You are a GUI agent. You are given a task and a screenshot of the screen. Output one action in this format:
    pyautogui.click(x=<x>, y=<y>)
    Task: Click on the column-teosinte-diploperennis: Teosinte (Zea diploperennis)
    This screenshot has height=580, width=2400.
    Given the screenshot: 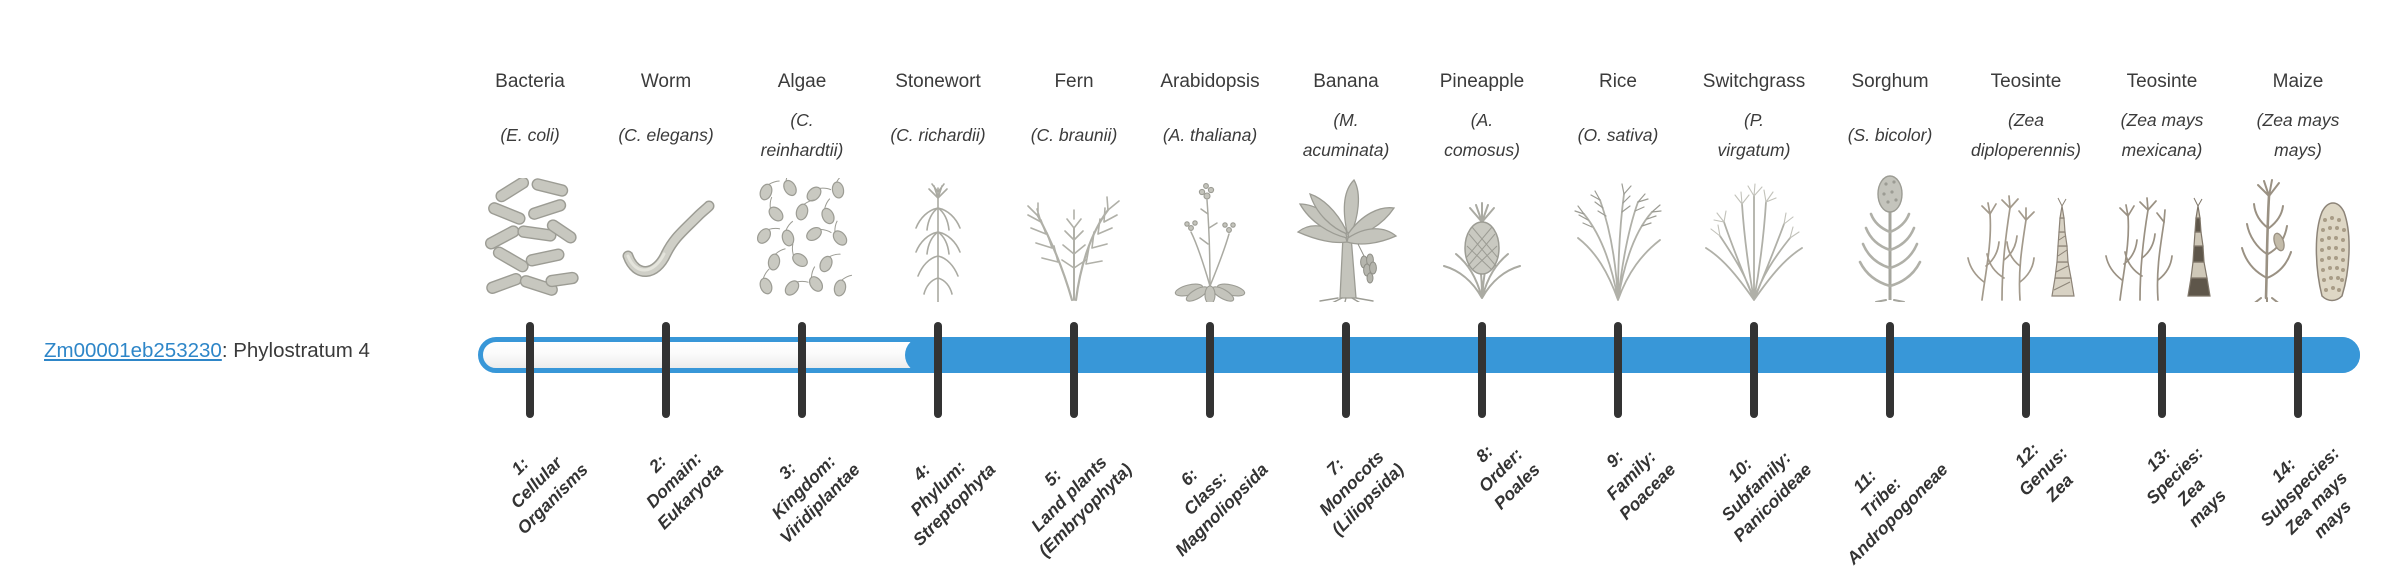 What is the action you would take?
    pyautogui.click(x=2026, y=290)
    